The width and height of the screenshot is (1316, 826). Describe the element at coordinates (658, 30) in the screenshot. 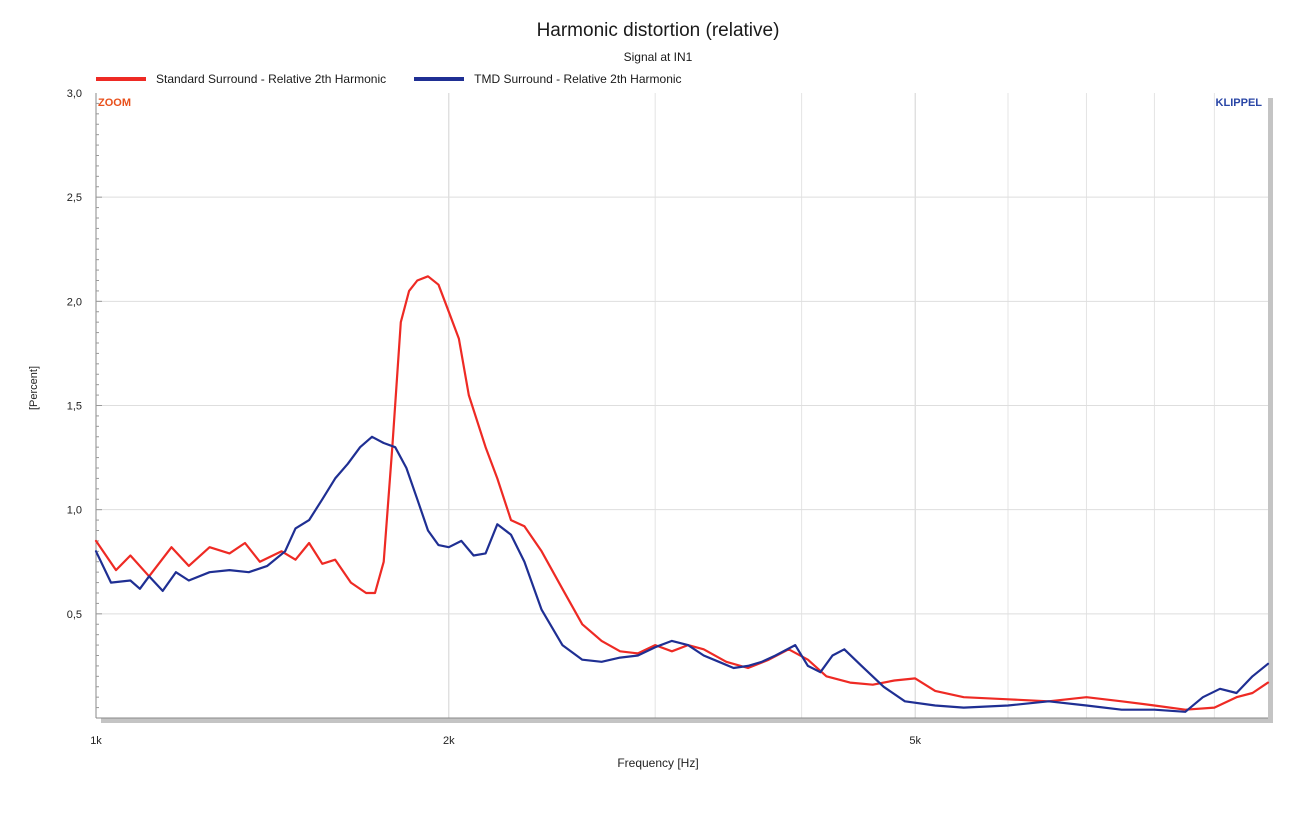

I see `chart-title: Harmonic distortion (relative)` at that location.